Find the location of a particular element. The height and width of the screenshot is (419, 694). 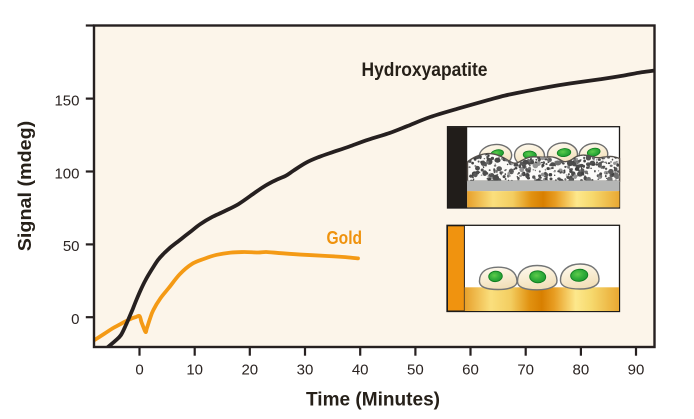

svg-text: 40 is located at coordinates (360, 369).